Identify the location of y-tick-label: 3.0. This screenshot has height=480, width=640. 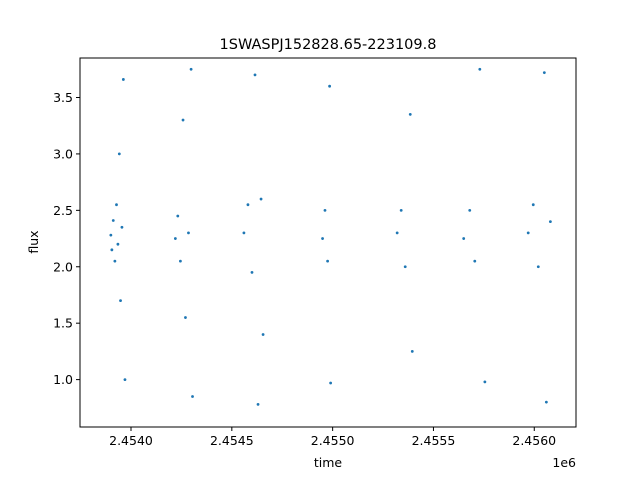
(63, 153).